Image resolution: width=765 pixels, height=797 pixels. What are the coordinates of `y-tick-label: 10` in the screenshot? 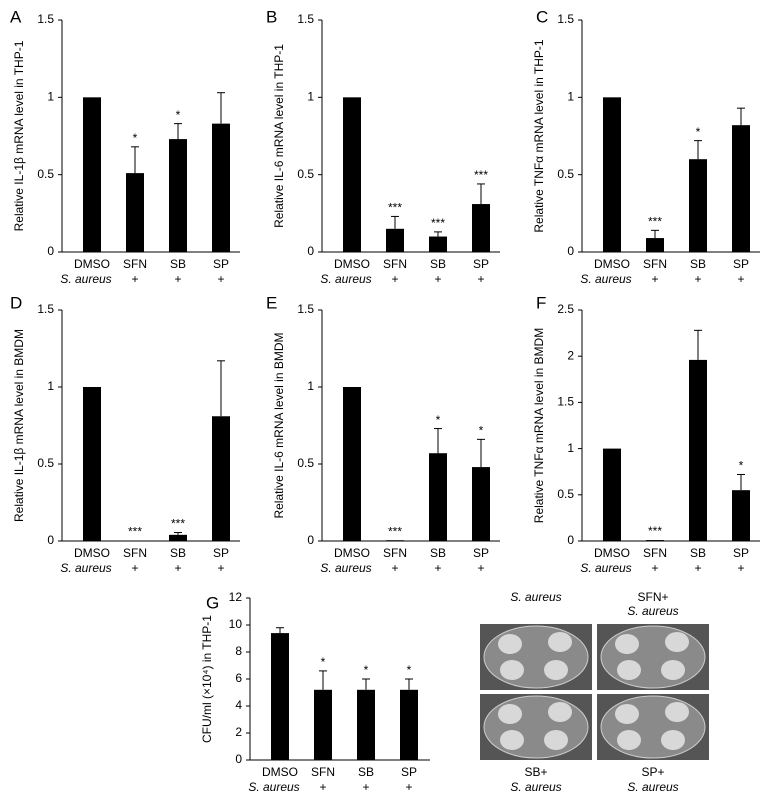 It's located at (236, 624).